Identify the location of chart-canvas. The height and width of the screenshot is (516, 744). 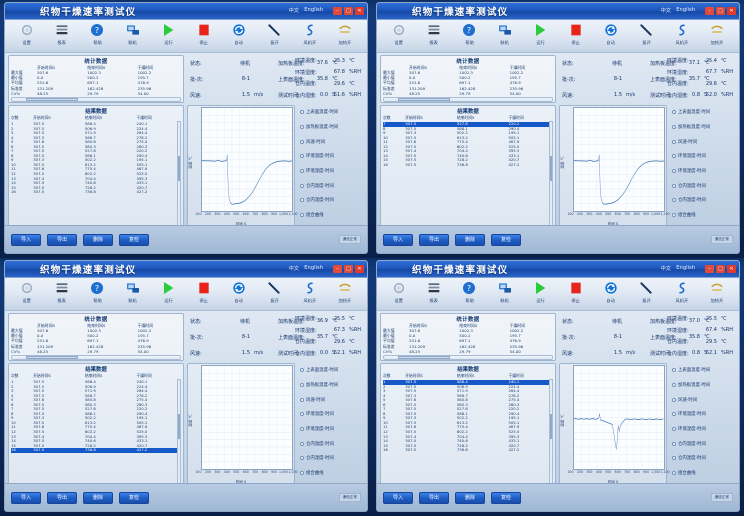
(619, 417).